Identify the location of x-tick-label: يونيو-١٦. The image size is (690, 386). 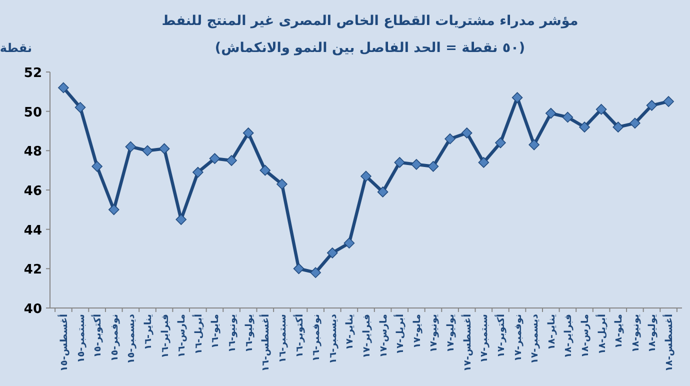
(232, 333).